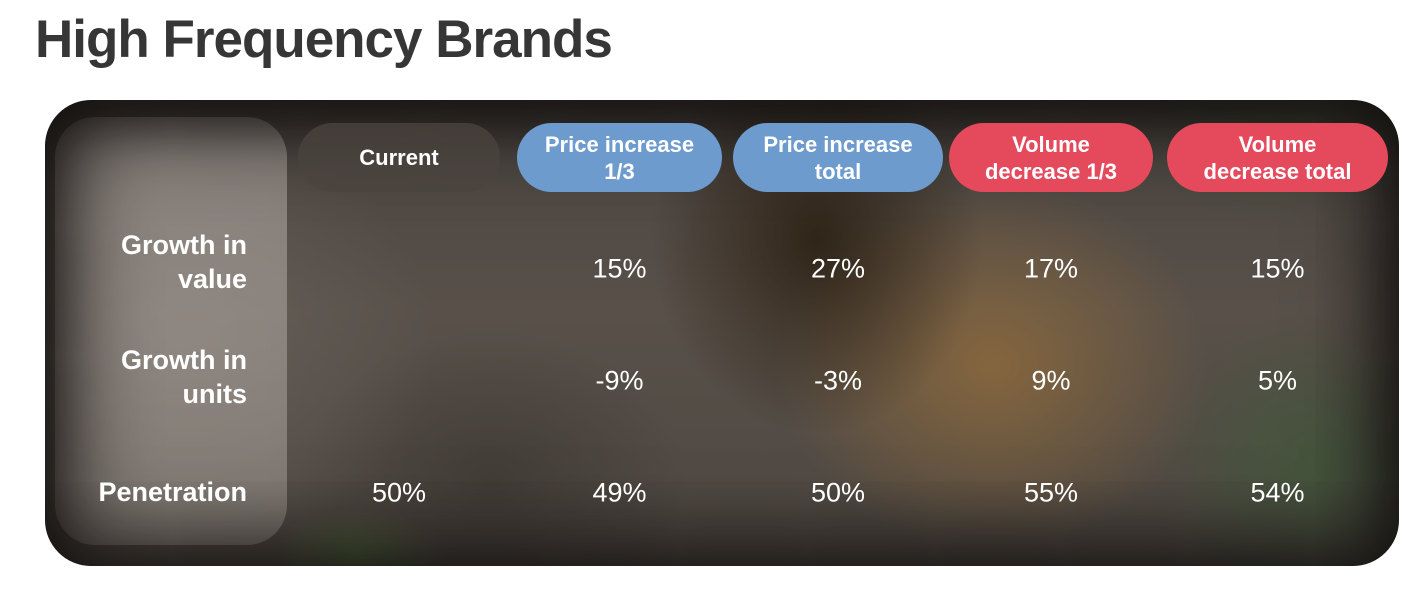 The height and width of the screenshot is (596, 1428). Describe the element at coordinates (1051, 380) in the screenshot. I see `cell-growth-units-volume-decrease-1-3: 9%` at that location.